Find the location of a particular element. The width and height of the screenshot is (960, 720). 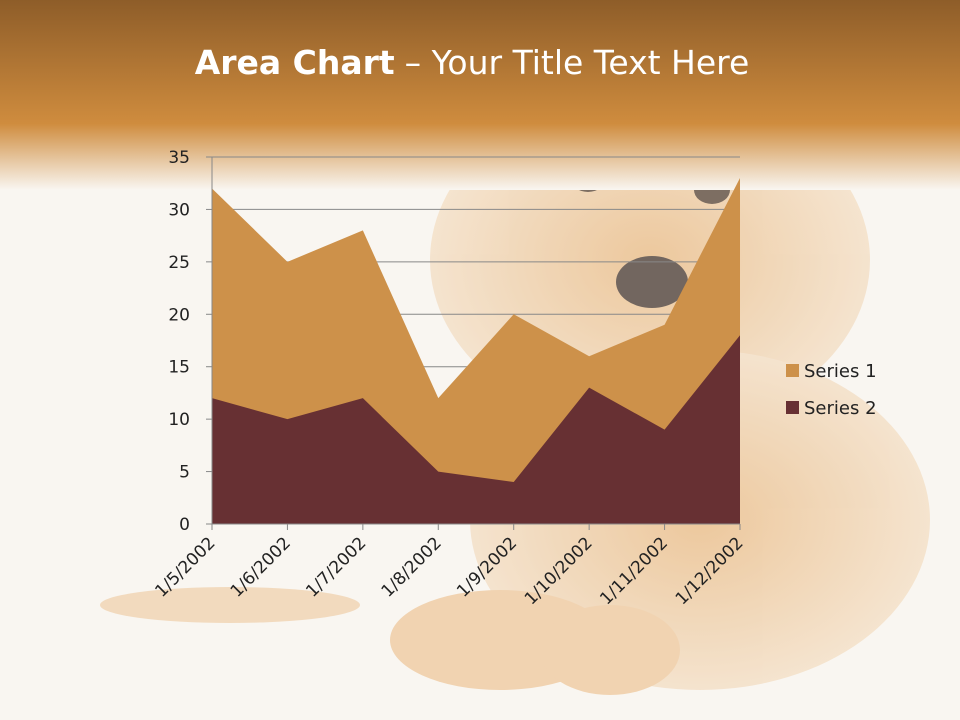

y-tick-label: 5 is located at coordinates (184, 473).